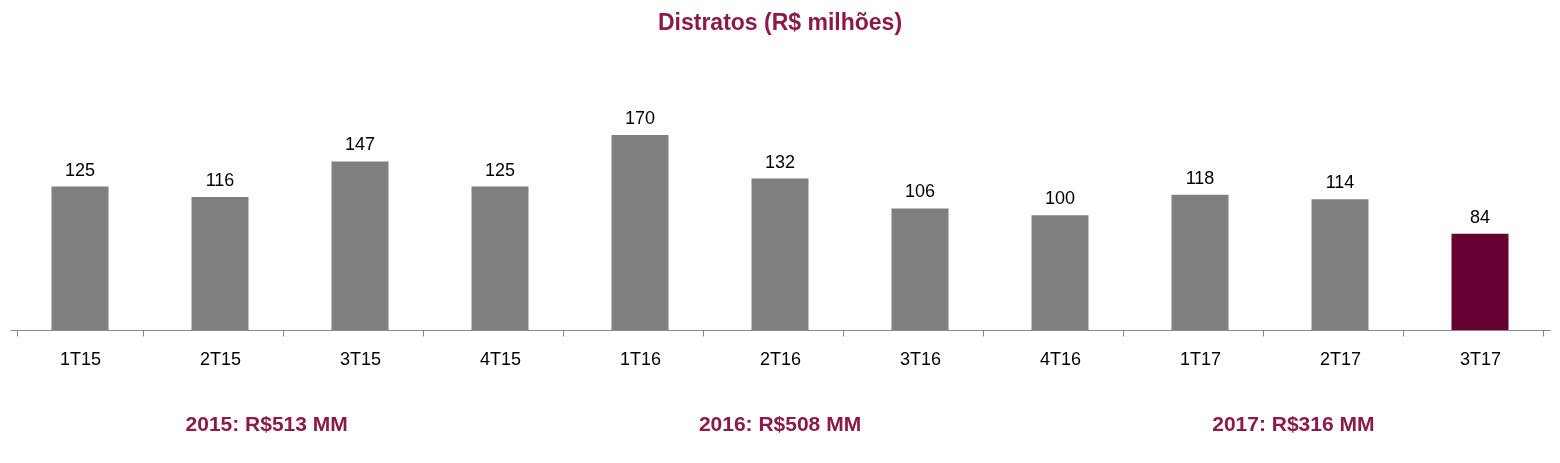  I want to click on text: 2017: R$316 MM, so click(1293, 423).